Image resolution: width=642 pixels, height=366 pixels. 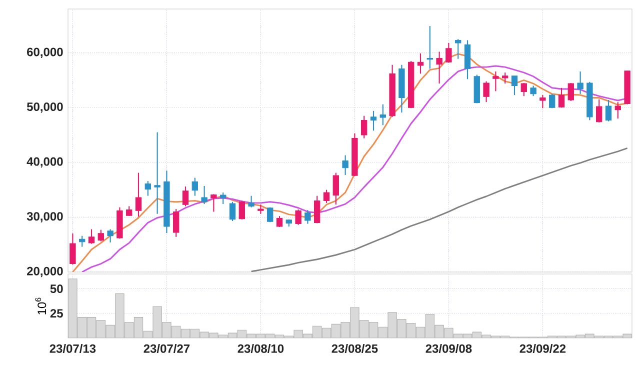 I want to click on y-tick-label: 50,000, so click(x=44, y=107).